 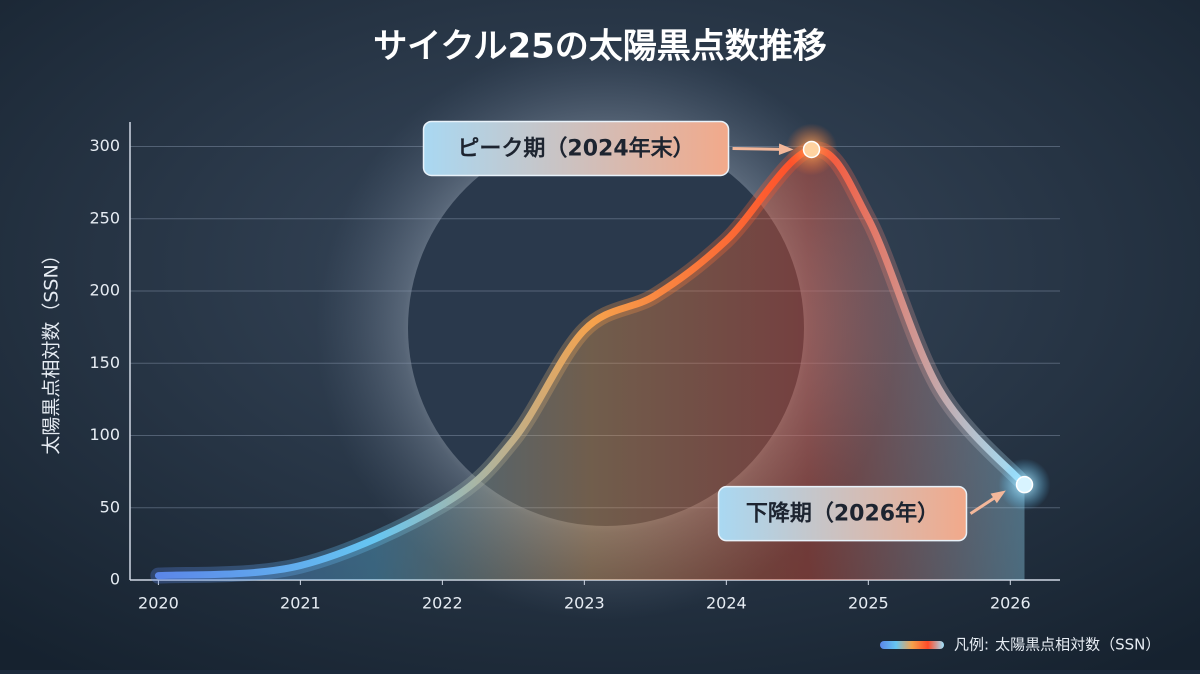 What do you see at coordinates (300, 603) in the screenshot?
I see `x-tick-label: 2021` at bounding box center [300, 603].